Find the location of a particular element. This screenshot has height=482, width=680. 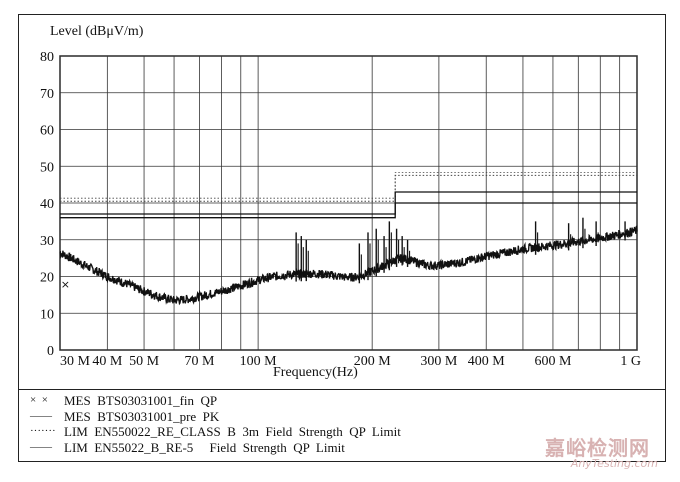

legend-item-fin-qp: × × MES BTS03031001_fin QP is located at coordinates (215, 401).